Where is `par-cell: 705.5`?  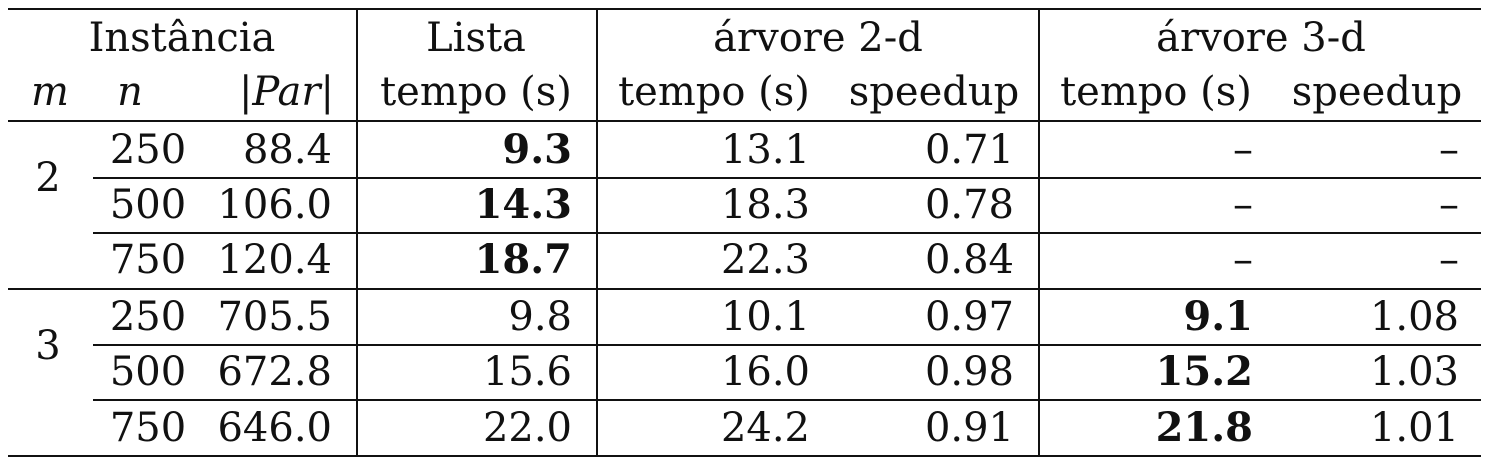
par-cell: 705.5 is located at coordinates (274, 317).